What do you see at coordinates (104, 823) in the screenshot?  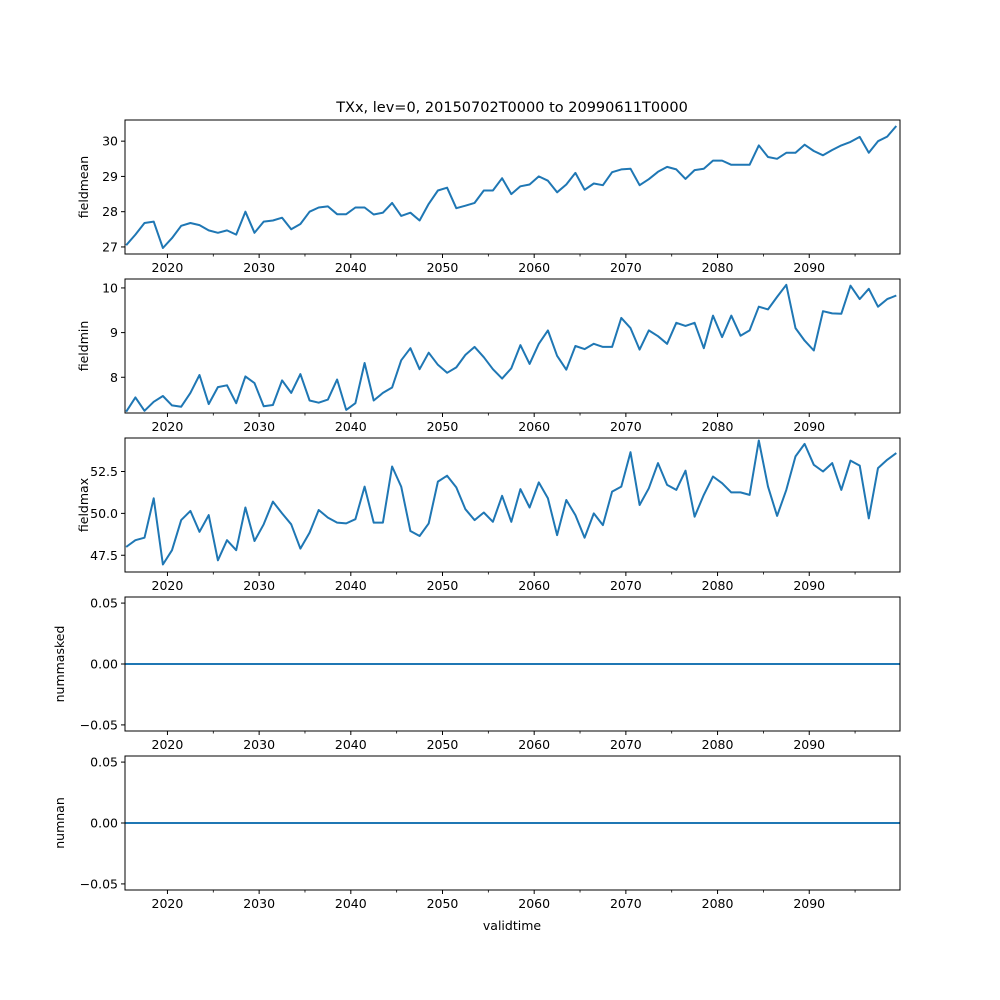 I see `y-tick-label-numnan: 0.00` at bounding box center [104, 823].